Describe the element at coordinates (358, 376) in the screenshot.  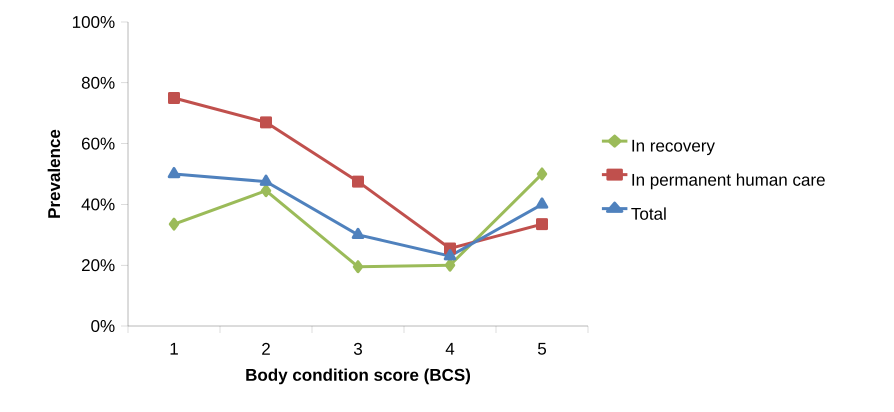
I see `x-axis-title: Body condition score (BCS)` at that location.